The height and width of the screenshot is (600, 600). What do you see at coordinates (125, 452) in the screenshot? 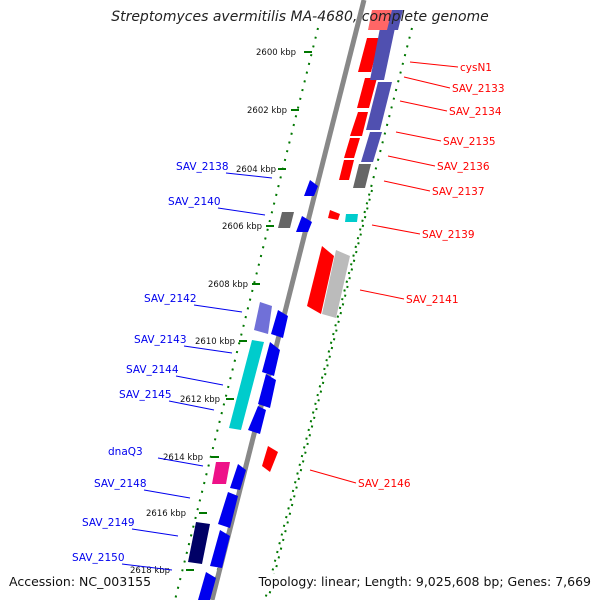
I see `gene-label: dnaQ3` at bounding box center [125, 452].